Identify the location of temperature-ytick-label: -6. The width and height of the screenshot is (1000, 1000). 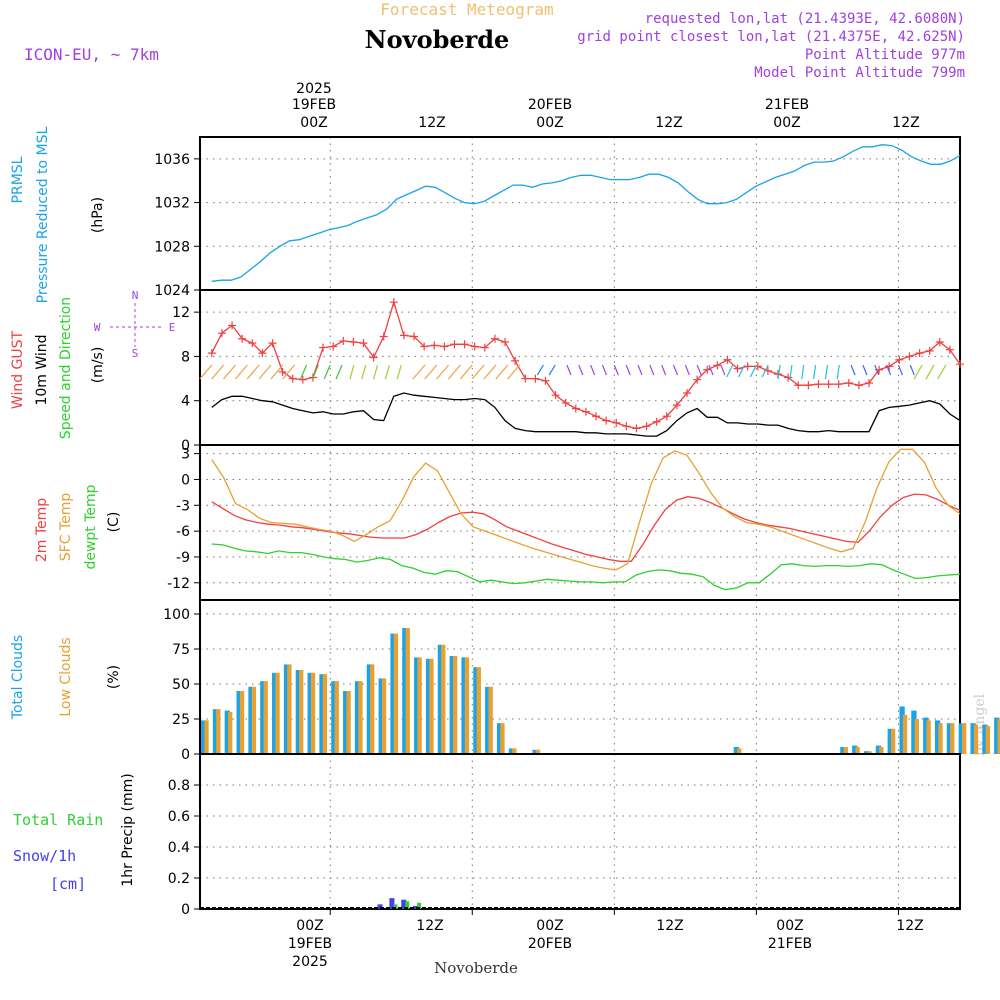
(183, 532).